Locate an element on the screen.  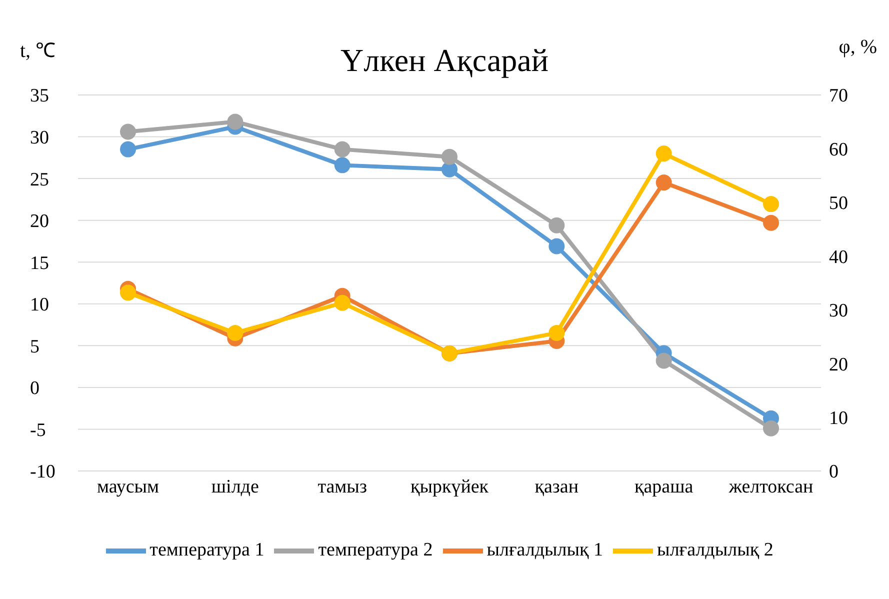
y-tick-label: 30 is located at coordinates (39, 138).